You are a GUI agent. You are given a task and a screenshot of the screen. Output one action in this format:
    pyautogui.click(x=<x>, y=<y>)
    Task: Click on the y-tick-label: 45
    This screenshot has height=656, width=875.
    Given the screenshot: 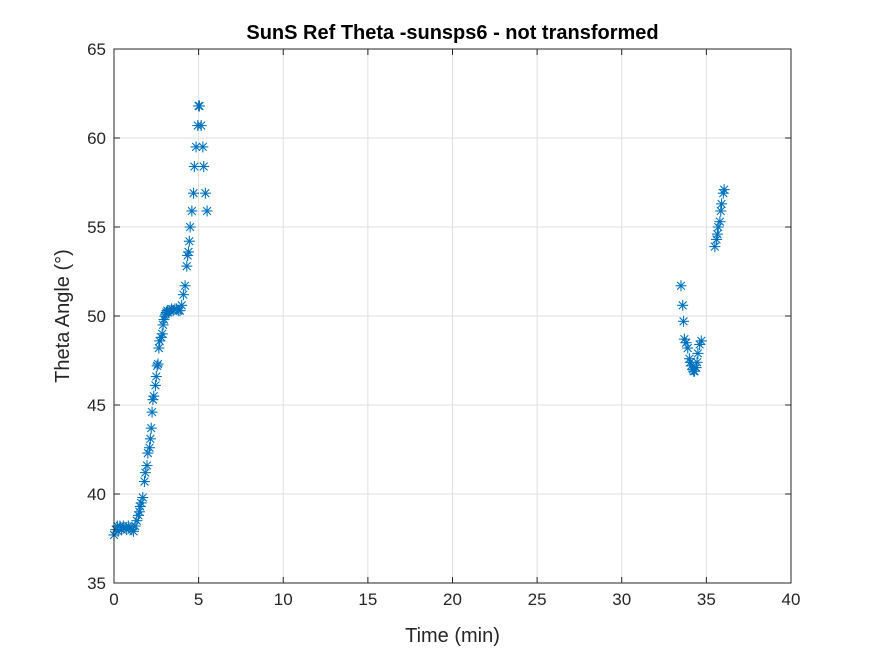 What is the action you would take?
    pyautogui.click(x=96, y=405)
    